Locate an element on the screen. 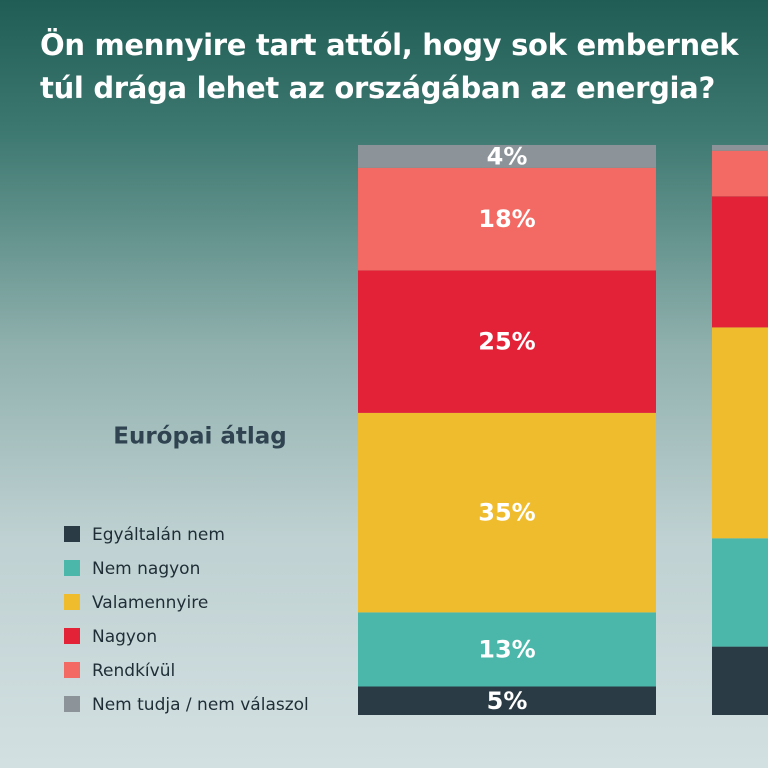  value-label: 35% is located at coordinates (506, 513).